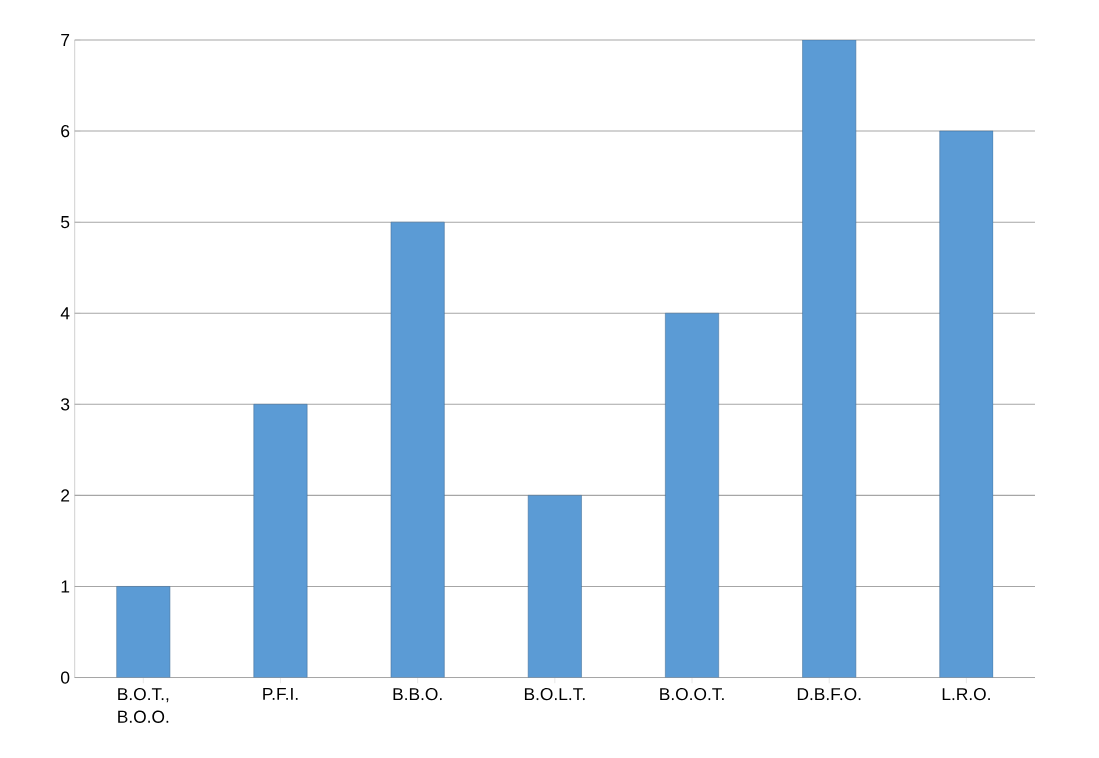  Describe the element at coordinates (692, 694) in the screenshot. I see `x-tick-label: B.O.O.T.` at that location.